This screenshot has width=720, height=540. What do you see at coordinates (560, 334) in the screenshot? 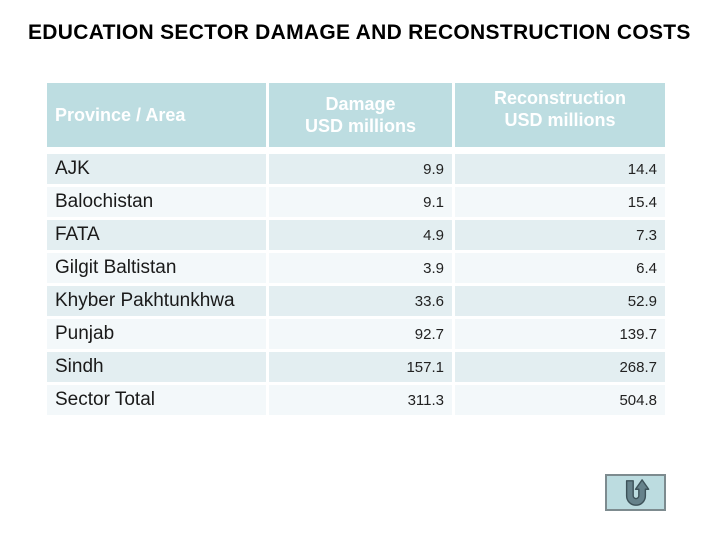
I see `reconstruction-cell: 139.7` at bounding box center [560, 334].